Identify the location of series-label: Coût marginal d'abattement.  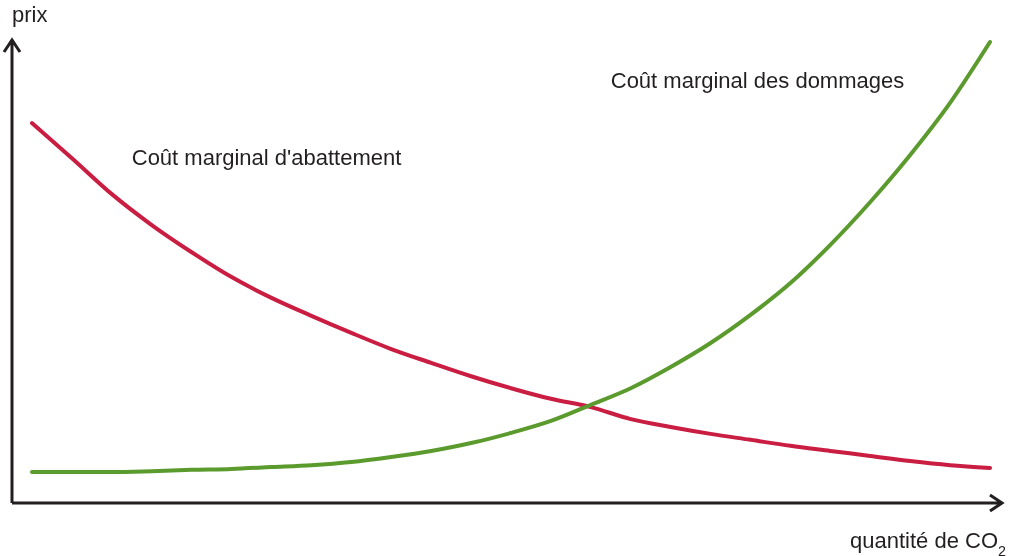
(266, 158).